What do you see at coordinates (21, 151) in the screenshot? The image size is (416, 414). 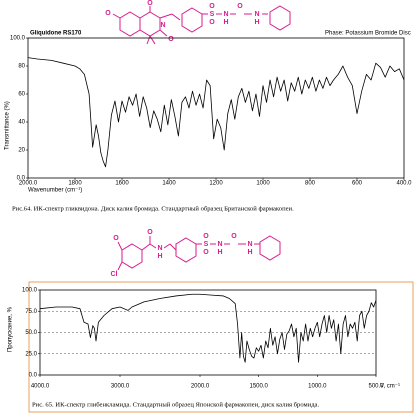 I see `y-tick-label: 20` at bounding box center [21, 151].